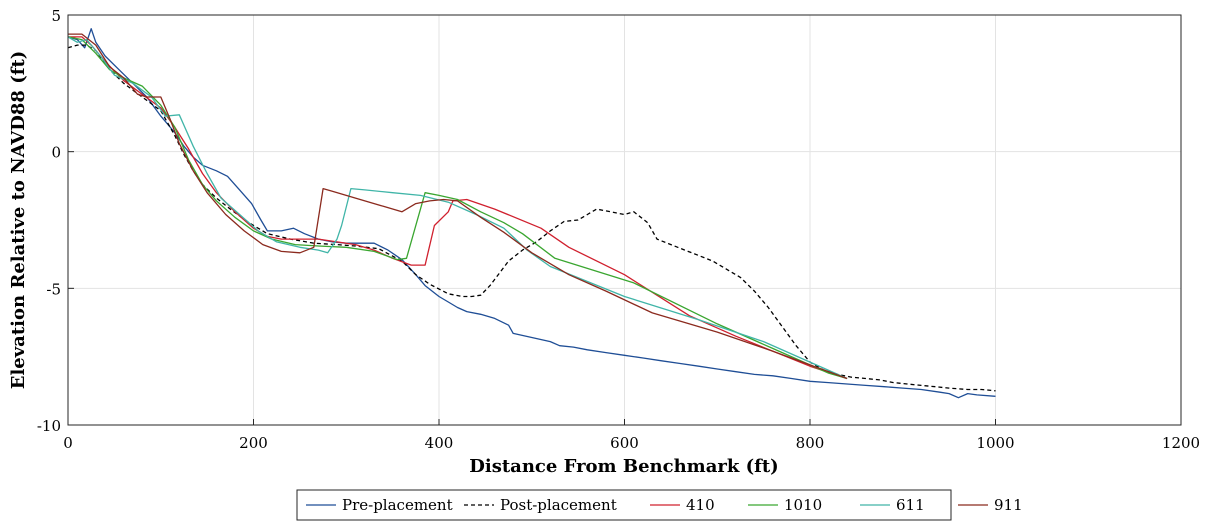  I want to click on y-tick-label: 0, so click(56, 153).